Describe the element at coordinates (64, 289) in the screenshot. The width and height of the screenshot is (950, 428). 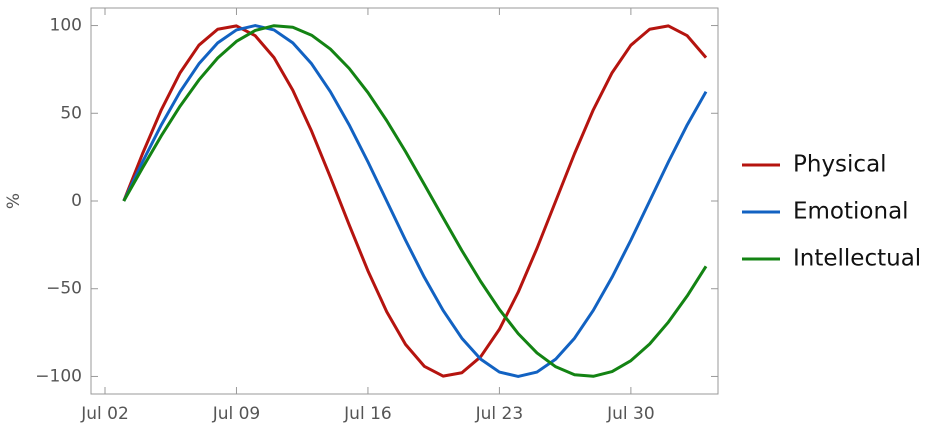
I see `y-tick-label: −50` at that location.